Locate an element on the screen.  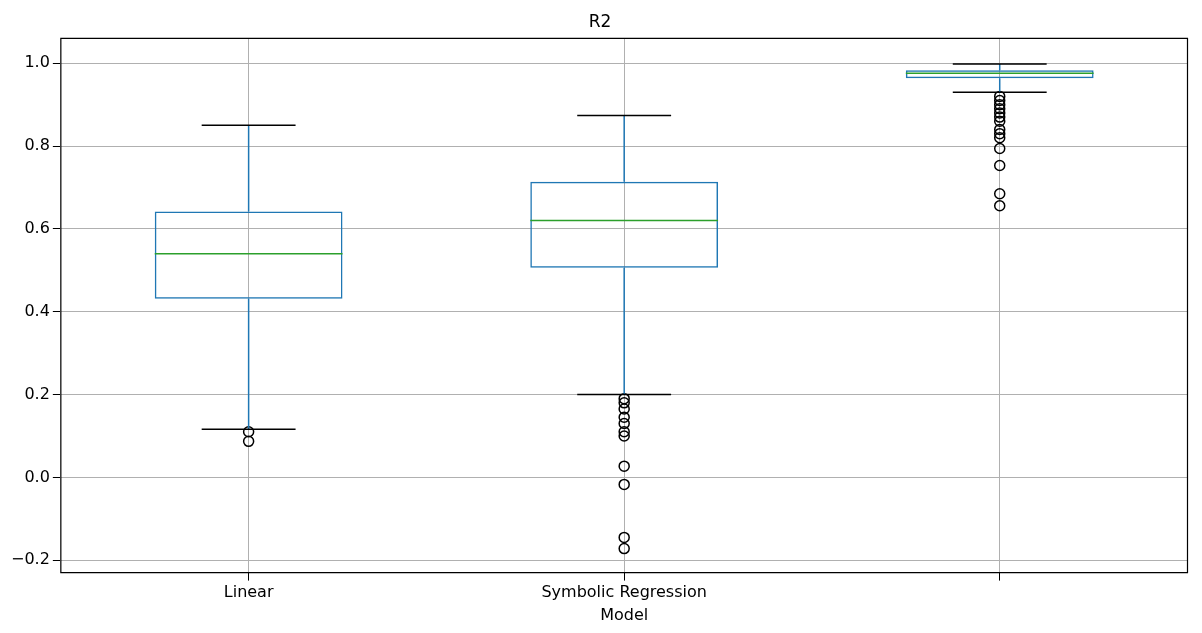
y-tick-label: 0.6 is located at coordinates (37, 228).